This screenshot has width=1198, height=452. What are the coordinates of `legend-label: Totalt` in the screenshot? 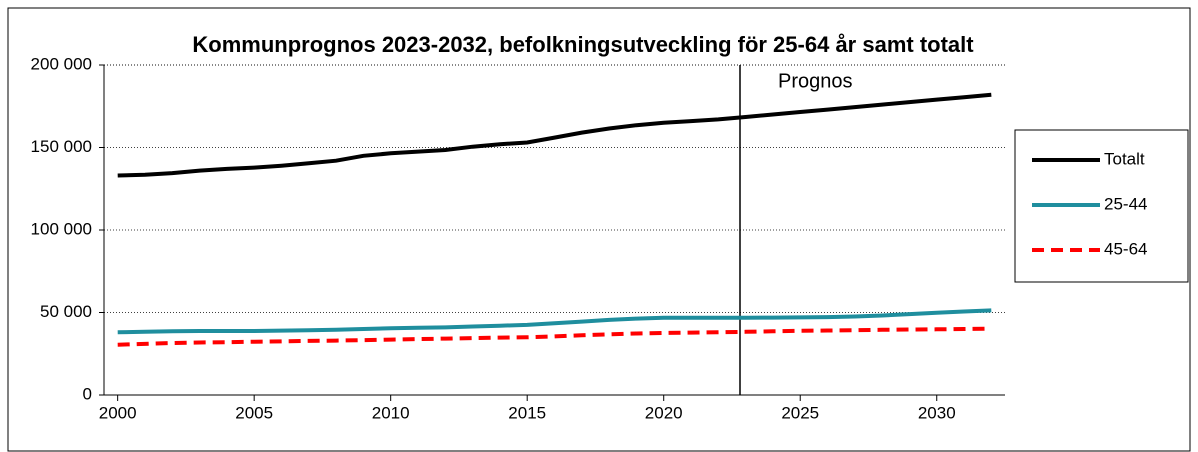 It's located at (1124, 158).